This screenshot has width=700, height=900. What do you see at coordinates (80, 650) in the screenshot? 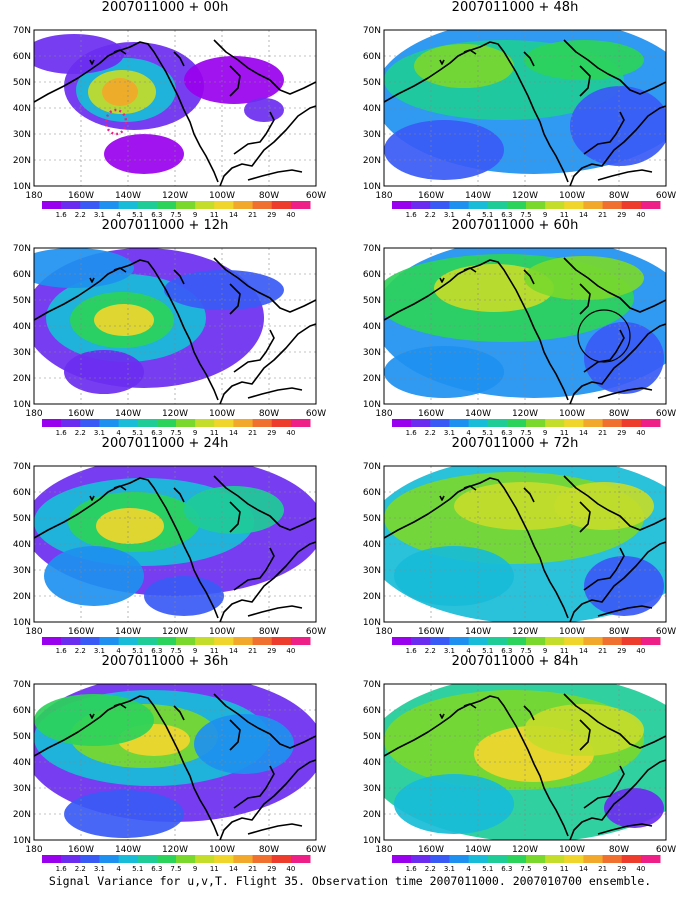
I see `colorbar-label: 2.2` at bounding box center [80, 650].